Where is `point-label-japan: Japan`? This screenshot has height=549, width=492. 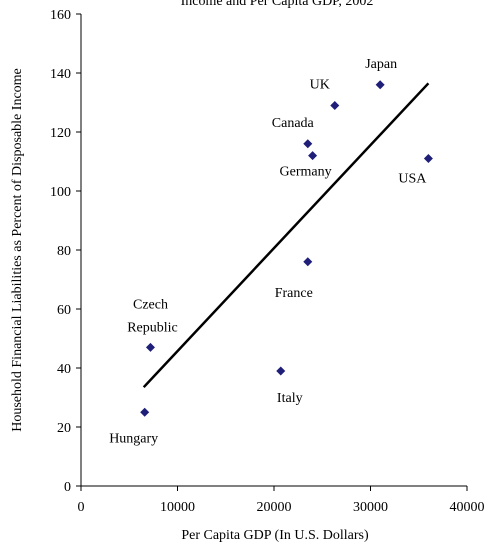 point-label-japan: Japan is located at coordinates (381, 64).